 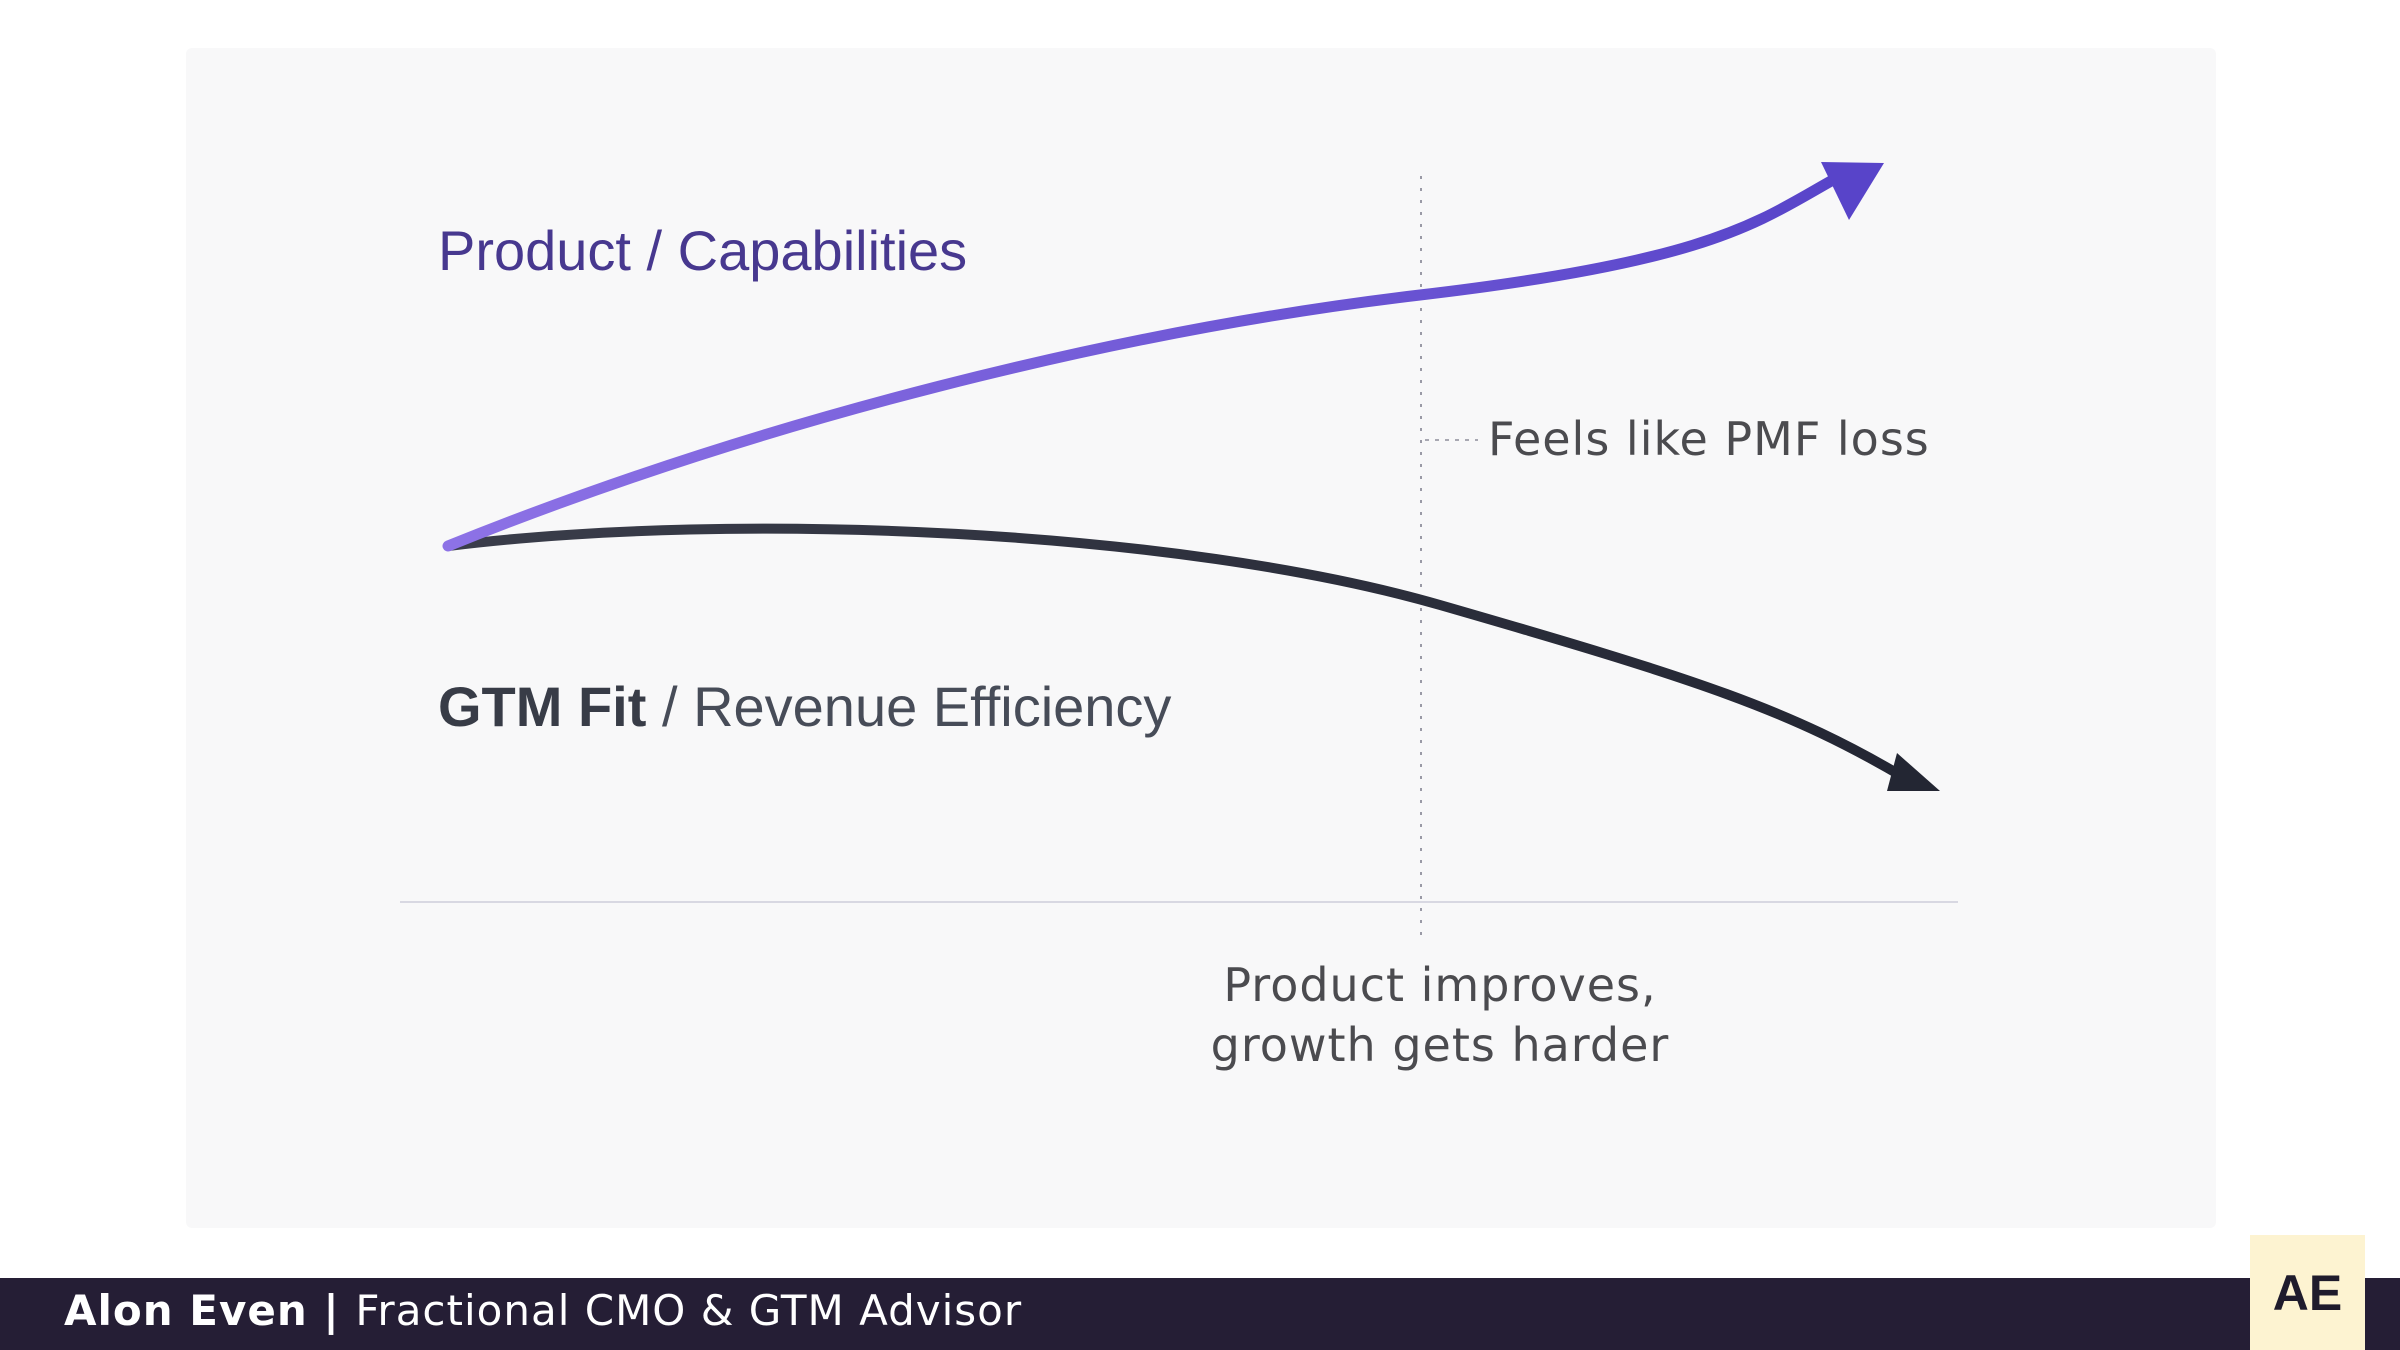 What do you see at coordinates (1200, 1314) in the screenshot?
I see `footer-bar: Alon Even | Fractional CMO & GTM Advisor` at bounding box center [1200, 1314].